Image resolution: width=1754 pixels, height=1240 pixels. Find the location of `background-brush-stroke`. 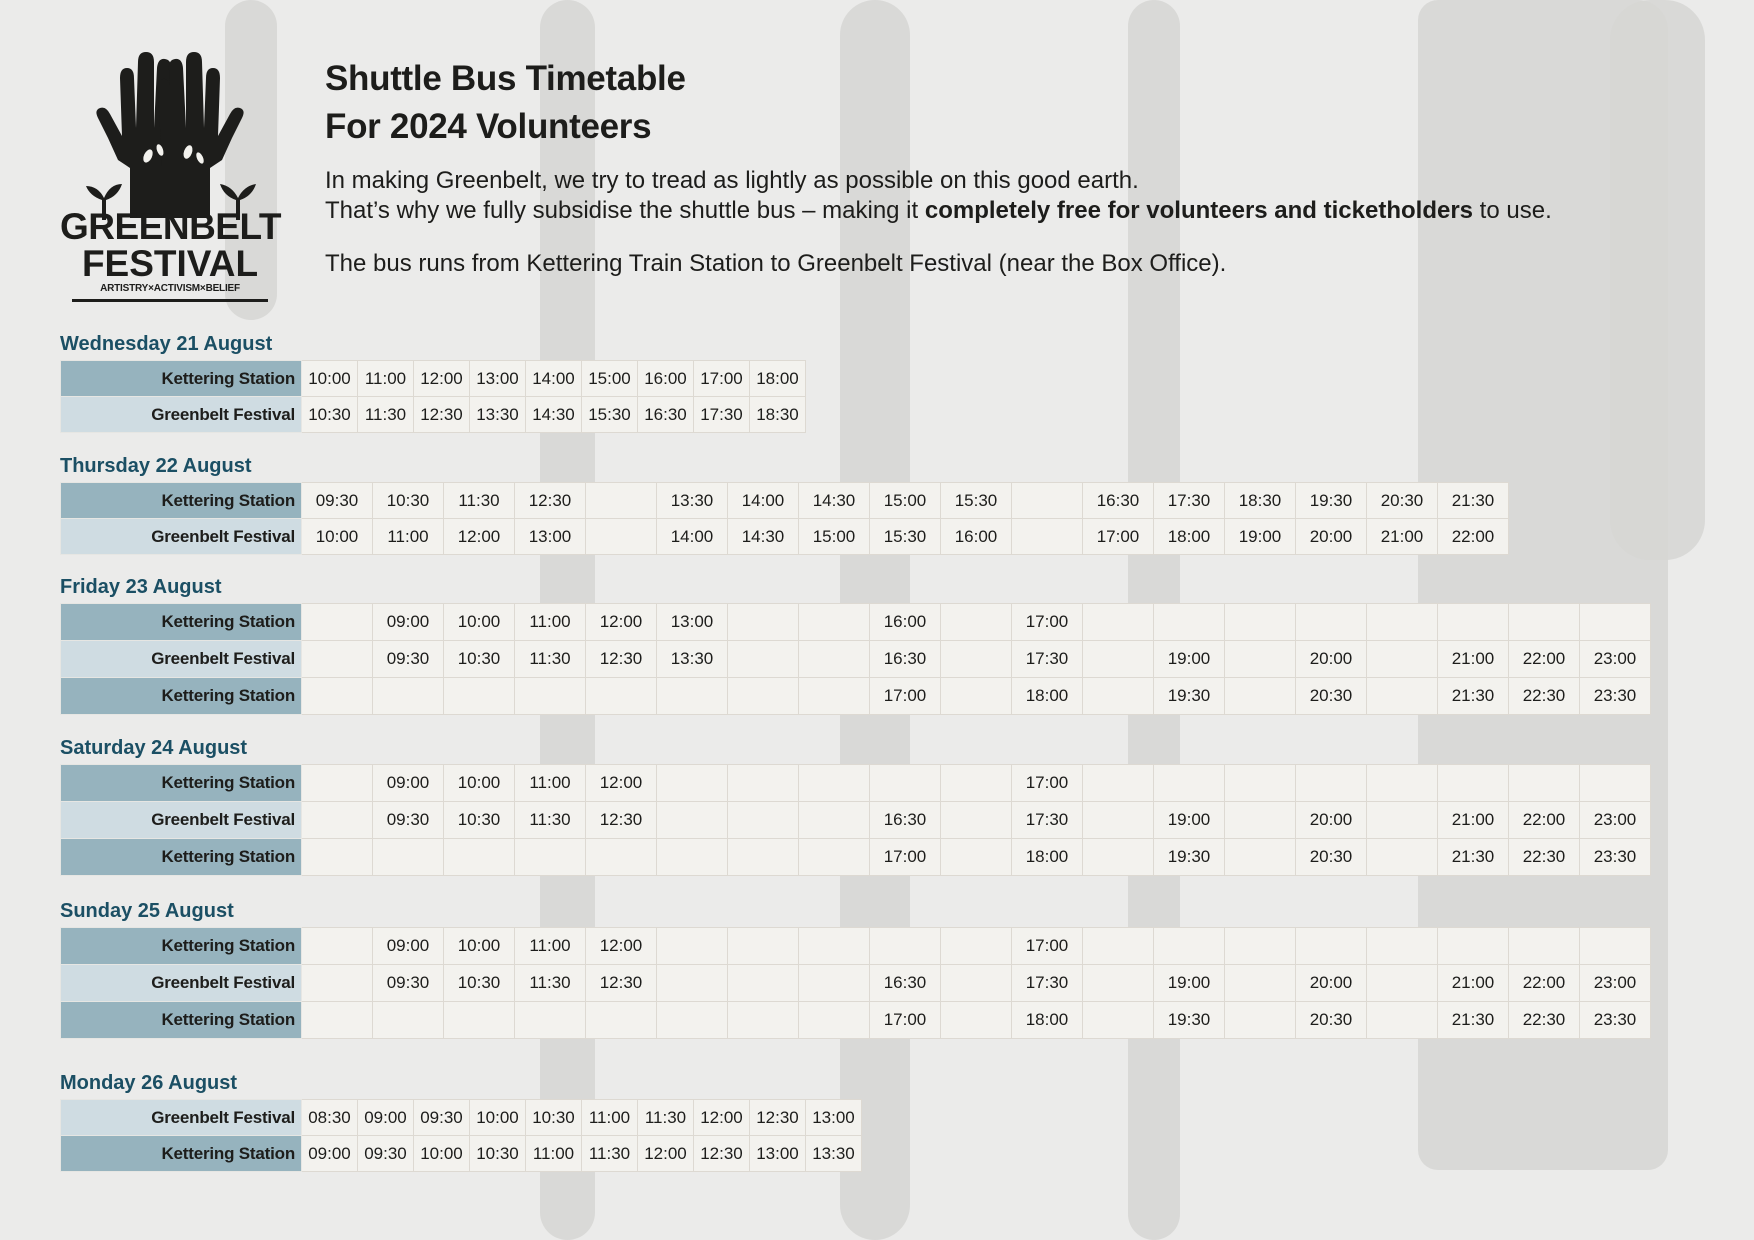

background-brush-stroke is located at coordinates (1657, 280).